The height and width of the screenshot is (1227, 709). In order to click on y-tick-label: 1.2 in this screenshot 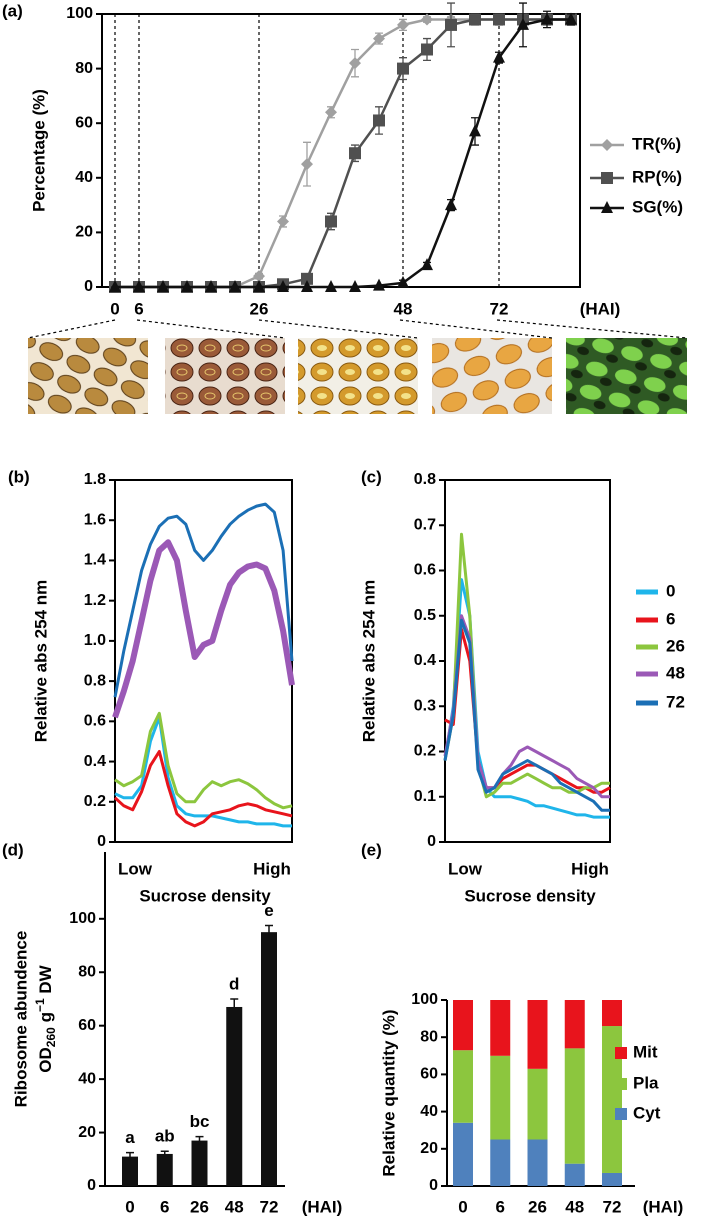, I will do `click(95, 600)`.